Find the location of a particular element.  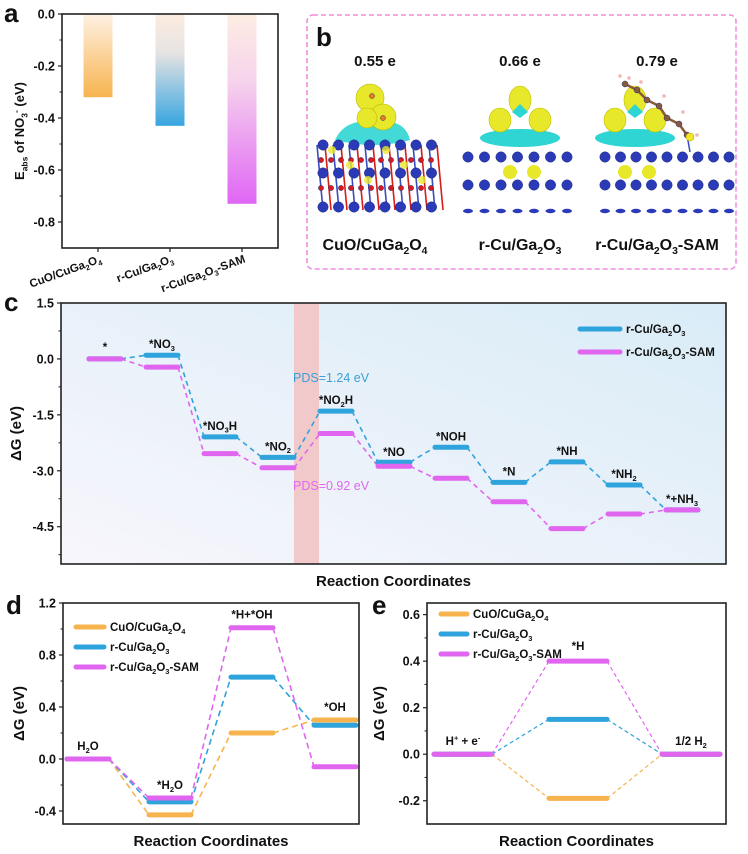

connector-CuO/CuGa2O4 is located at coordinates (129, 787).